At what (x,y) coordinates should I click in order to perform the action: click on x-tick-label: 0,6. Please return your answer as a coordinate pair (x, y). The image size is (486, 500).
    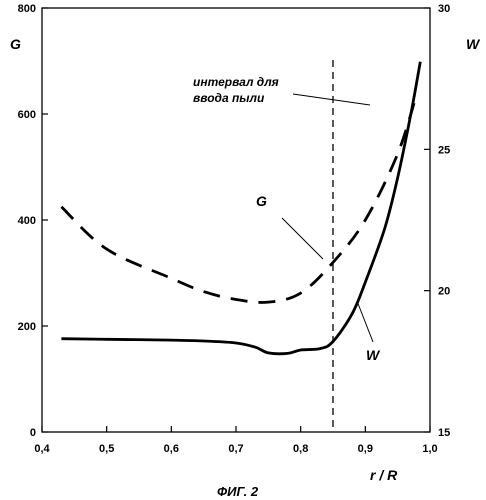
    Looking at the image, I should click on (171, 449).